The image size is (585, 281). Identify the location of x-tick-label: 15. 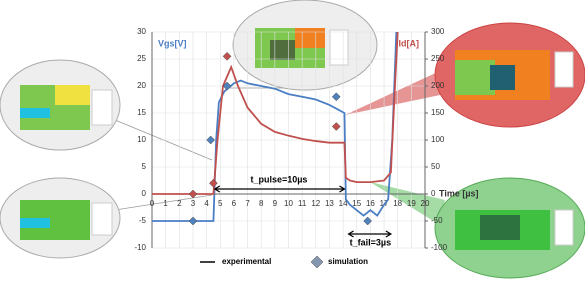
(356, 203).